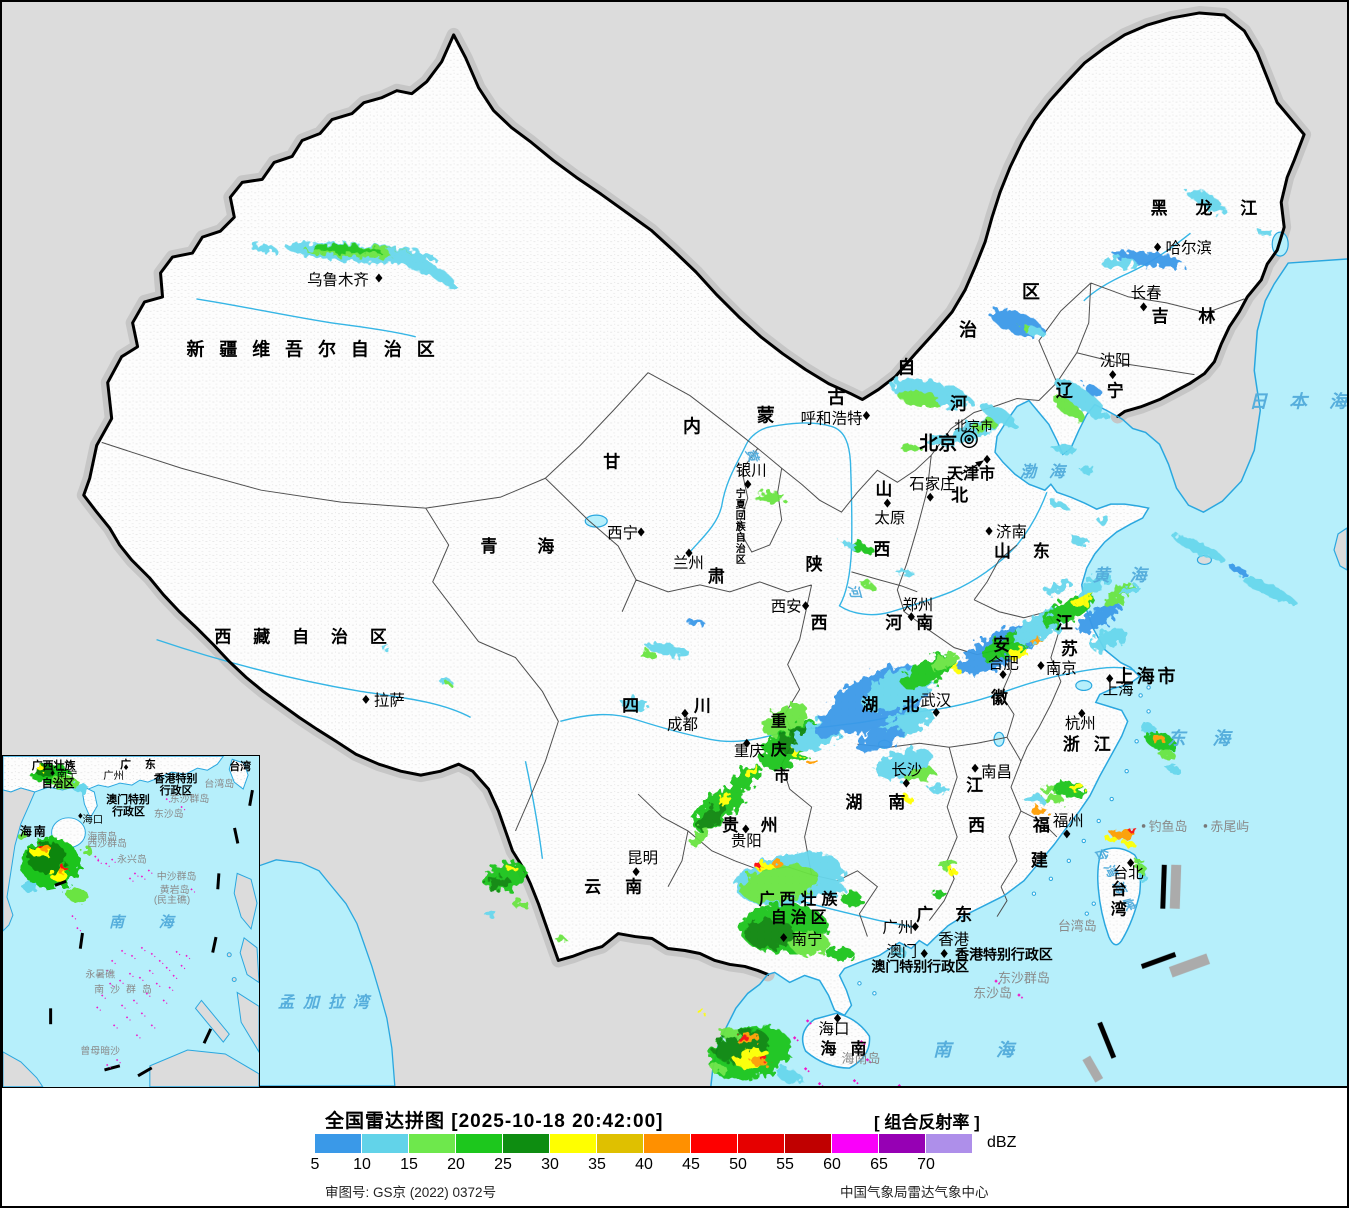 The image size is (1349, 1208). I want to click on province-label: 苏, so click(1069, 649).